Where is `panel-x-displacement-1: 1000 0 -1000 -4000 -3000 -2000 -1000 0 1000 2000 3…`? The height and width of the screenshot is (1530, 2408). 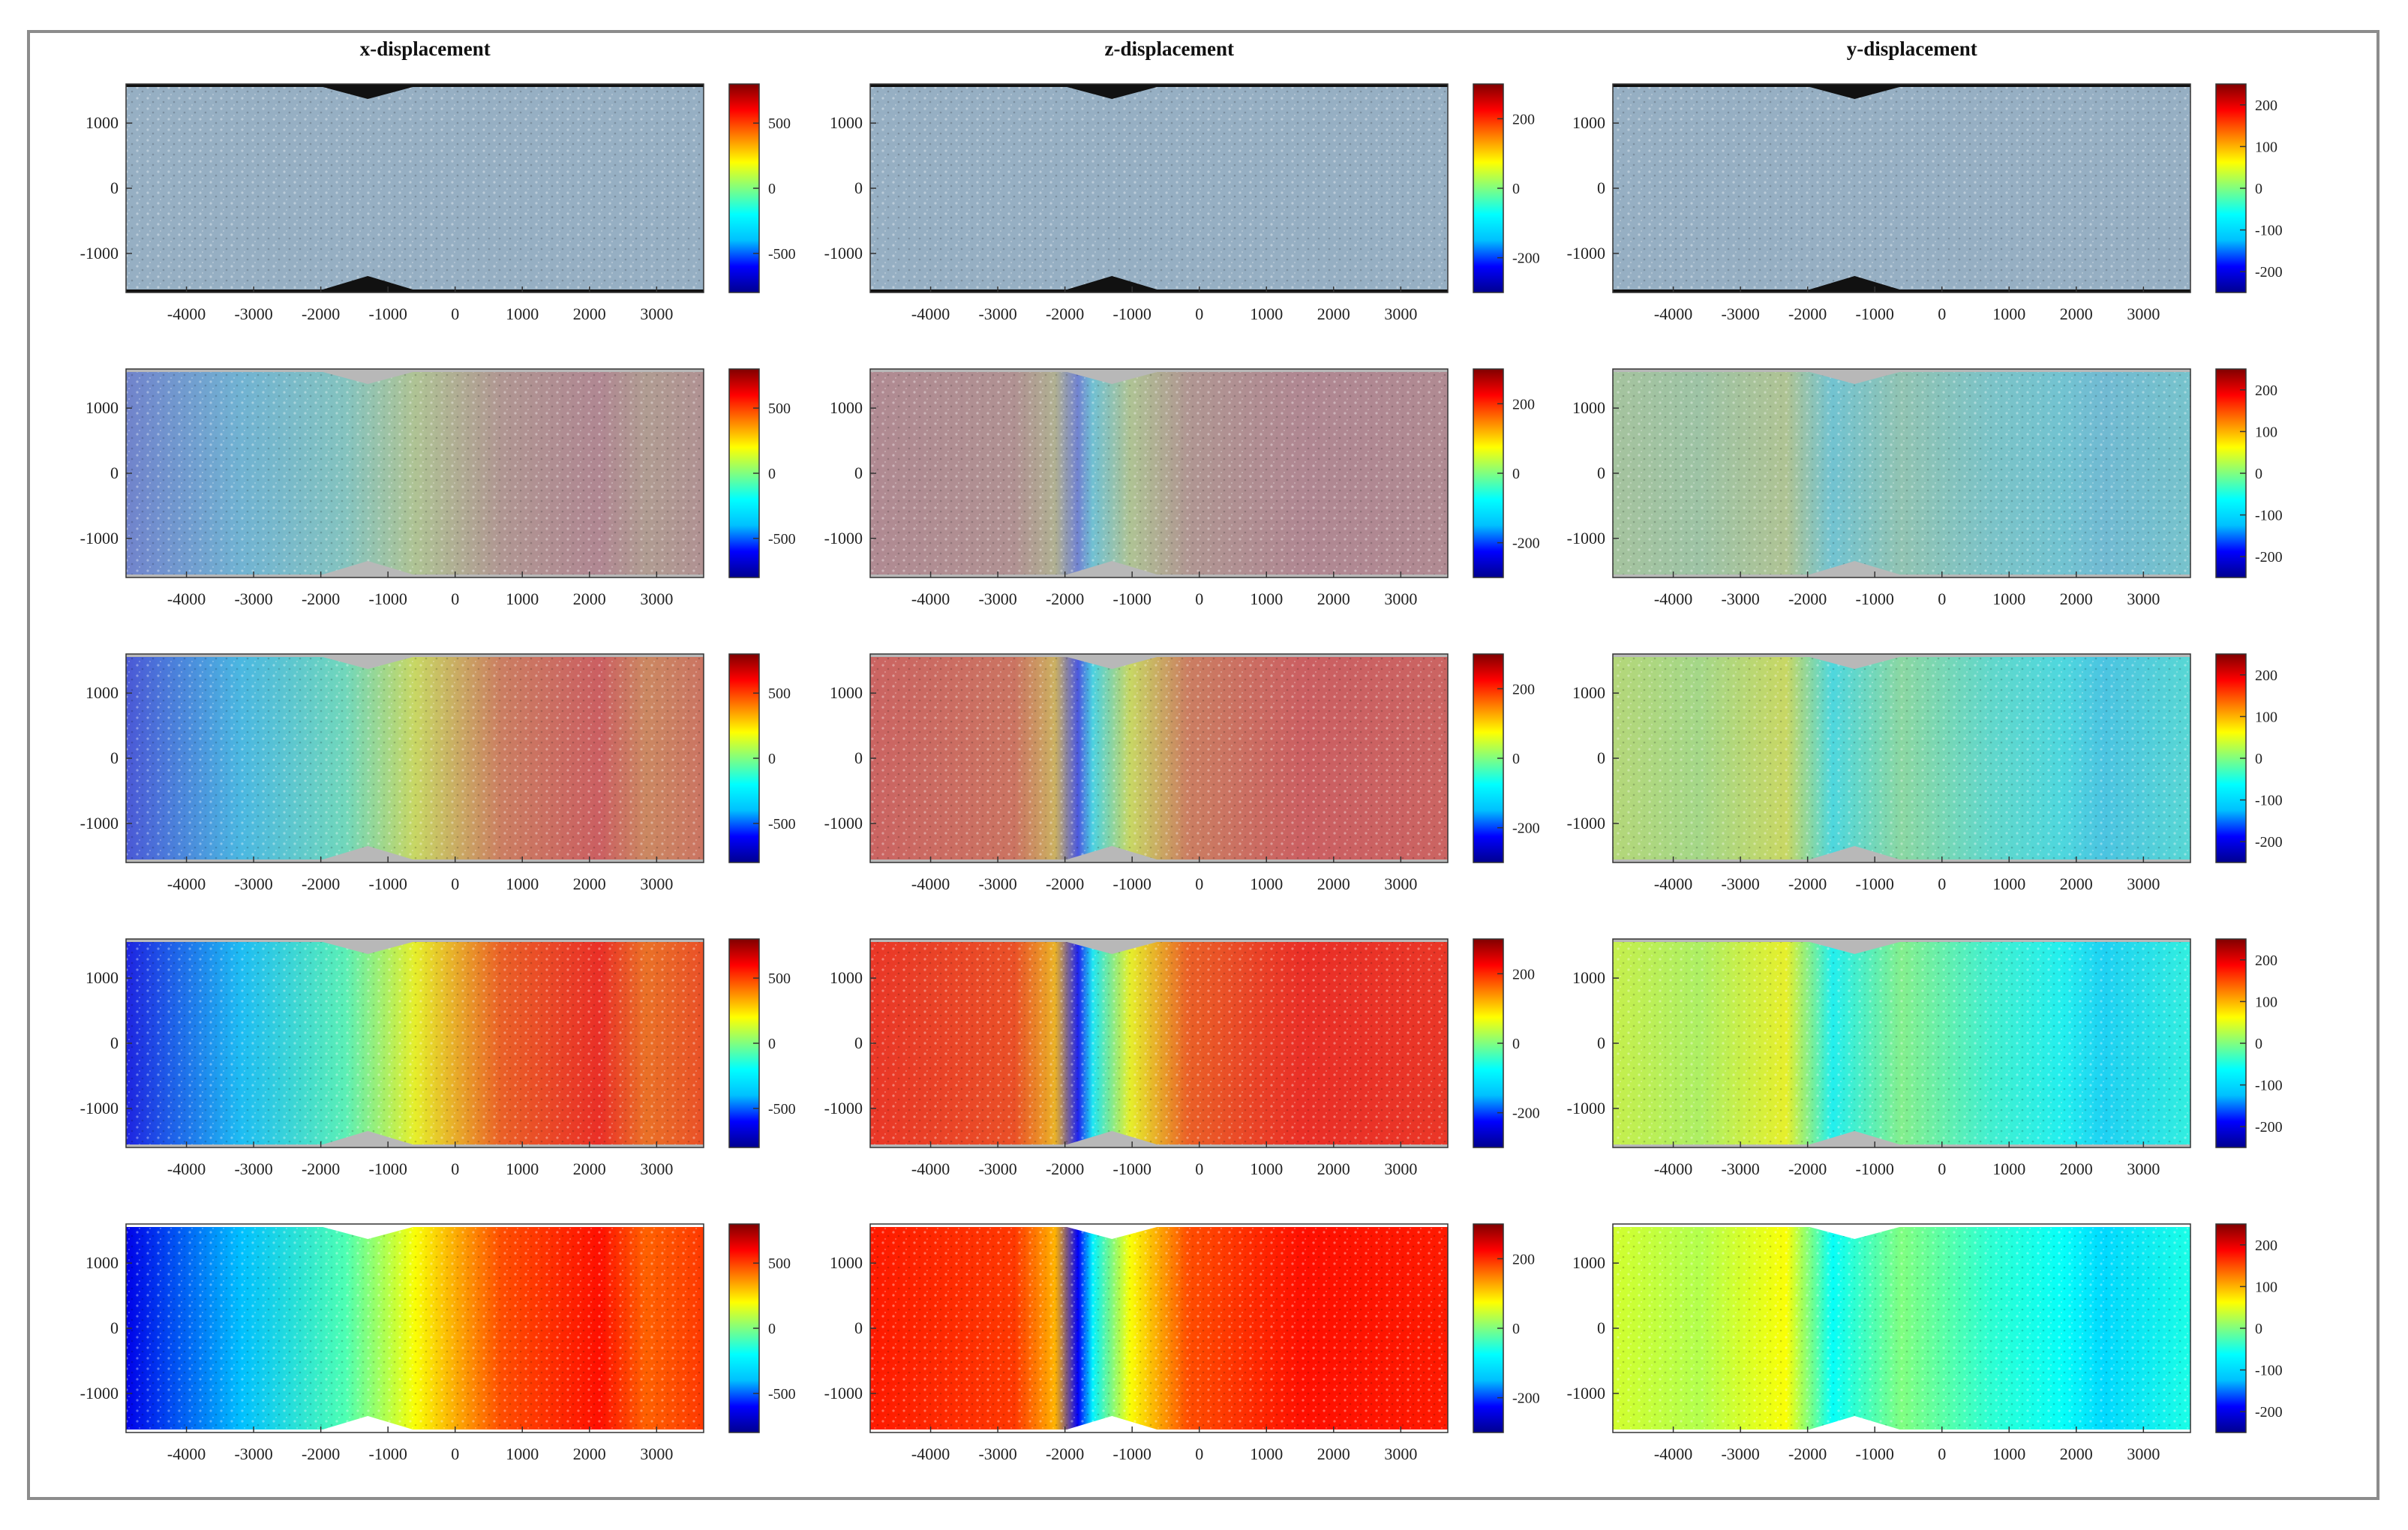 panel-x-displacement-1: 1000 0 -1000 -4000 -3000 -2000 -1000 0 1000 2000 3… is located at coordinates (438, 203).